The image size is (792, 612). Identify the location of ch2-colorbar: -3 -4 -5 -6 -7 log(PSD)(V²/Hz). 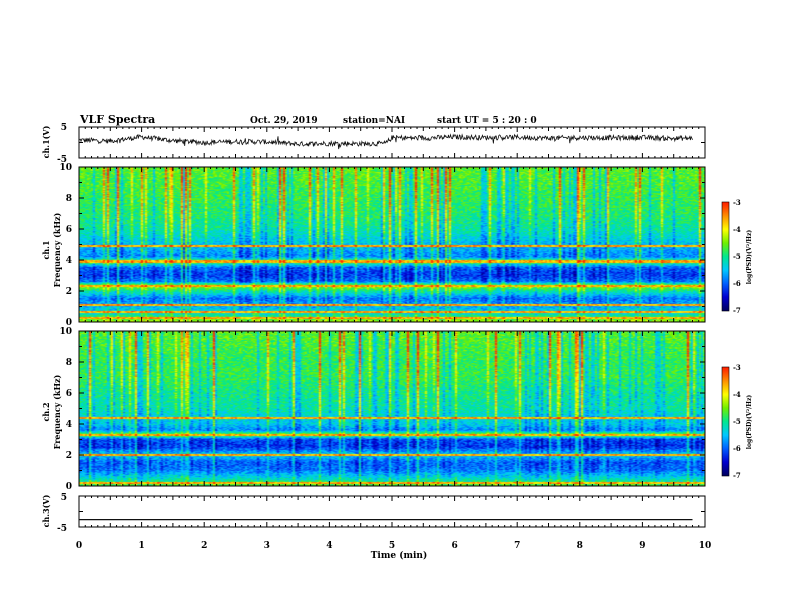
(737, 421).